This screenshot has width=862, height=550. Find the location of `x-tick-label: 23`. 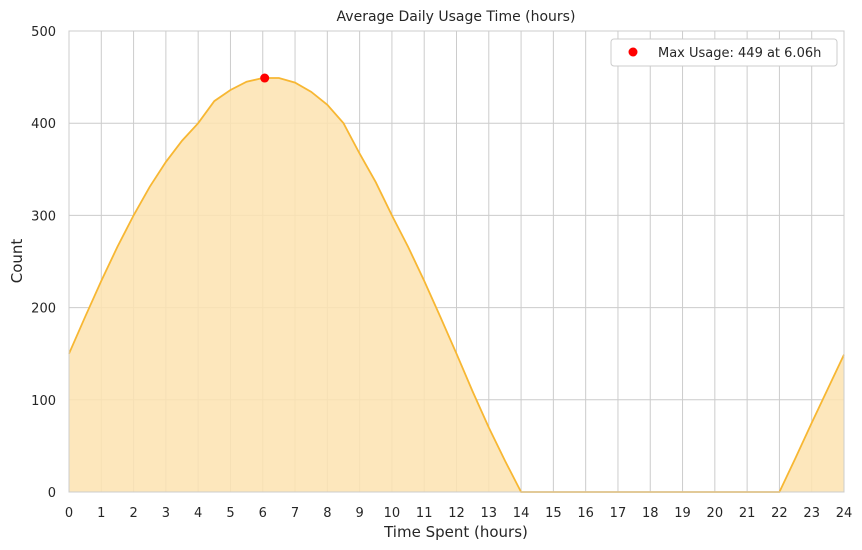

x-tick-label: 23 is located at coordinates (811, 513).